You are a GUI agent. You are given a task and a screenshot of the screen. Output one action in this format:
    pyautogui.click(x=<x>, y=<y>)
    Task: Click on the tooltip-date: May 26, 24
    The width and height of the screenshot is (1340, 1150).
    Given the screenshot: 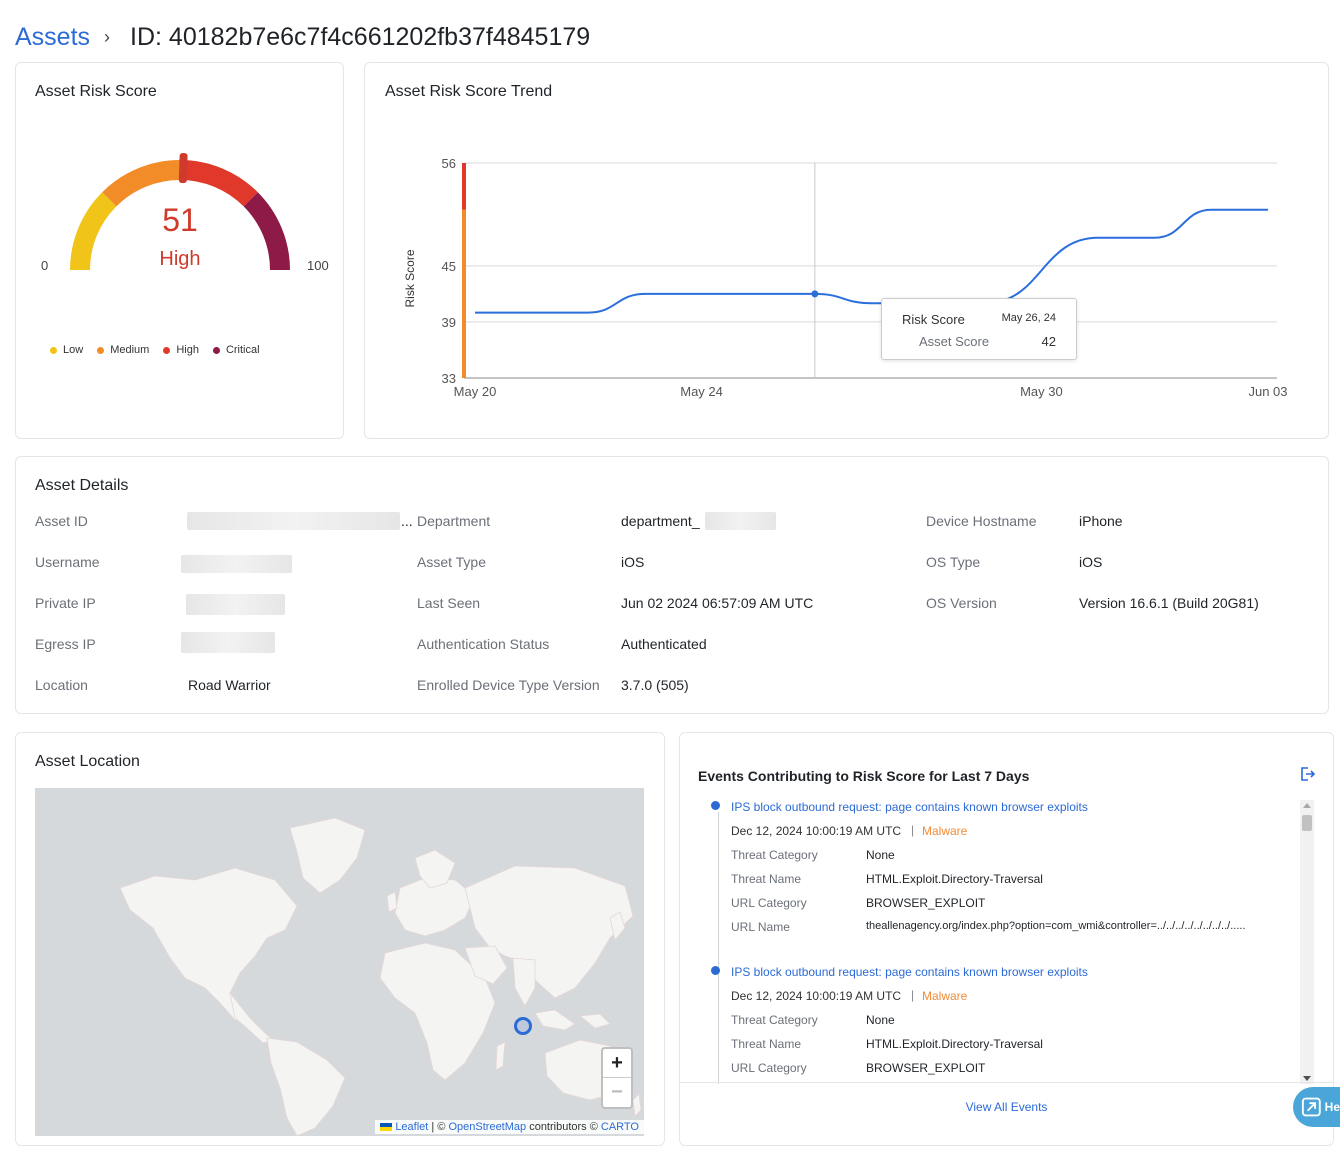 What is the action you would take?
    pyautogui.click(x=1028, y=318)
    